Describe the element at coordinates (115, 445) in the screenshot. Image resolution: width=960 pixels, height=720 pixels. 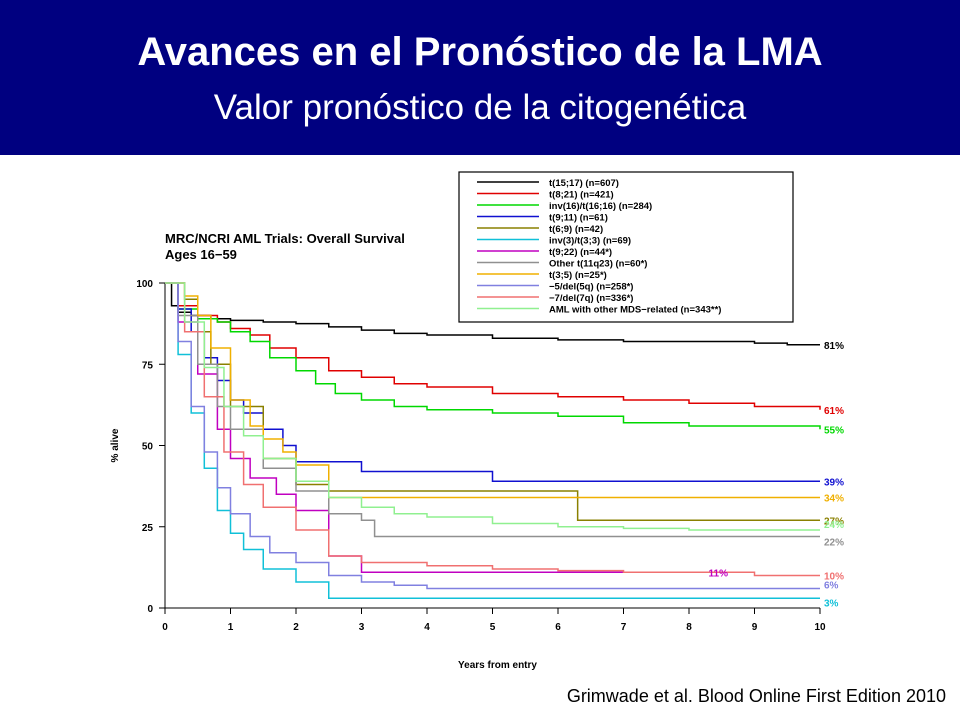
I see `y-axis-label: % alive` at that location.